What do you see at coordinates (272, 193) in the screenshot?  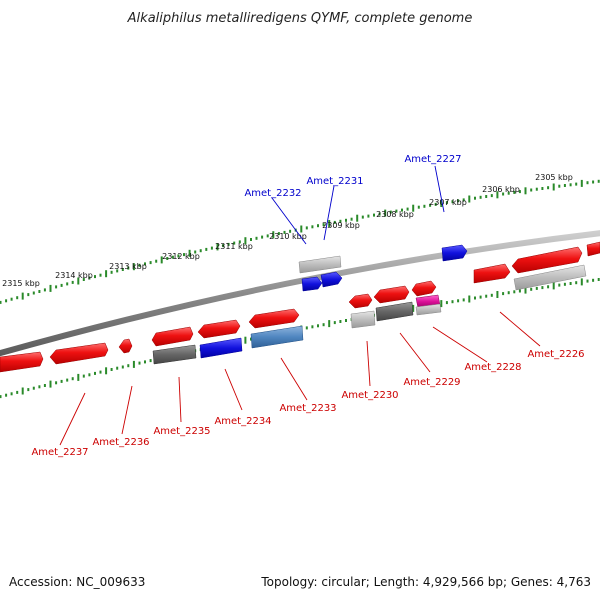 I see `gene-label: Amet_2232` at bounding box center [272, 193].